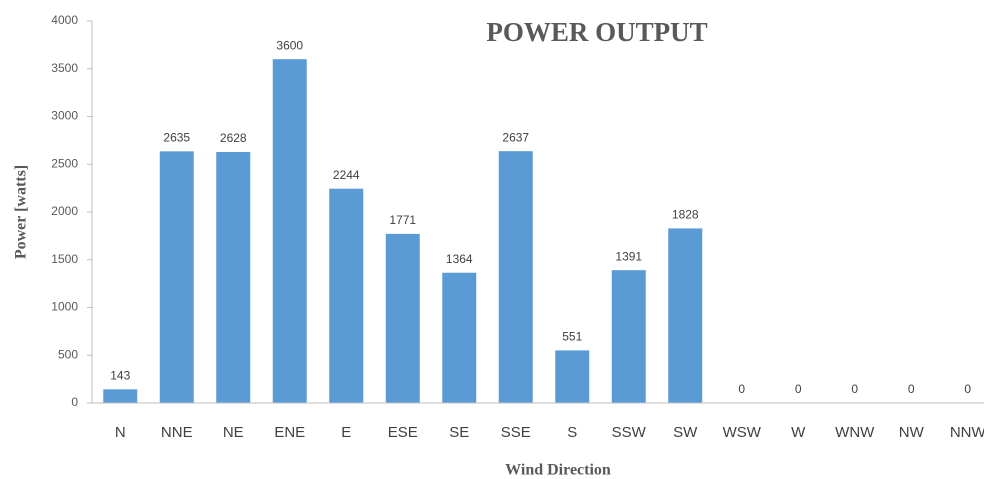 The width and height of the screenshot is (984, 479). Describe the element at coordinates (558, 470) in the screenshot. I see `x-axis-label: Wind Direction` at that location.